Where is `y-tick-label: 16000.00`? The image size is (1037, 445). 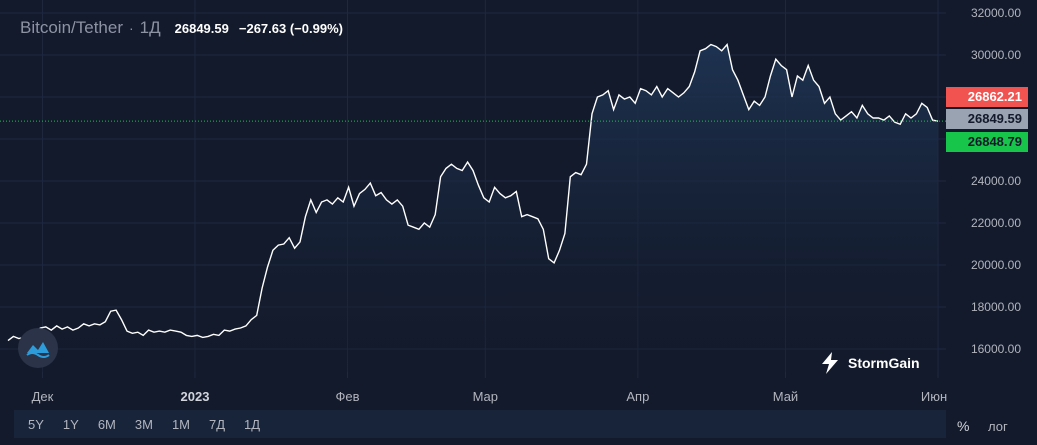
y-tick-label: 16000.00 is located at coordinates (996, 349).